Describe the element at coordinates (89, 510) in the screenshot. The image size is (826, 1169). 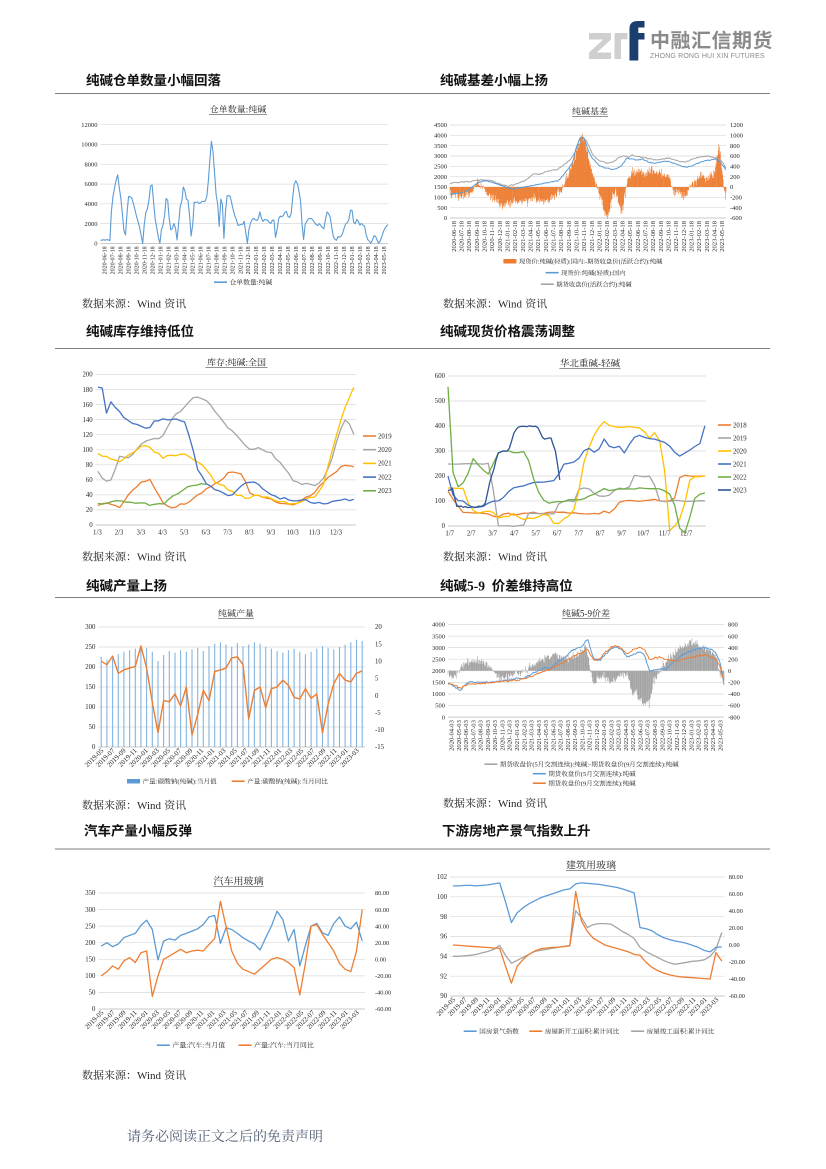
I see `svg-text: 20` at that location.